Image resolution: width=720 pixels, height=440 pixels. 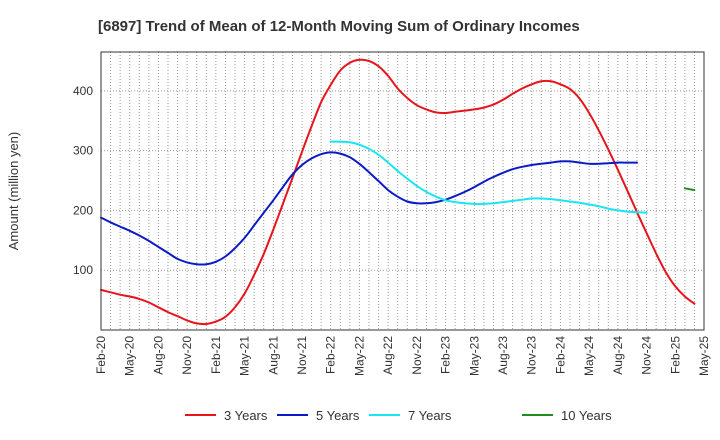 What do you see at coordinates (586, 415) in the screenshot?
I see `legend-label: 10 Years` at bounding box center [586, 415].